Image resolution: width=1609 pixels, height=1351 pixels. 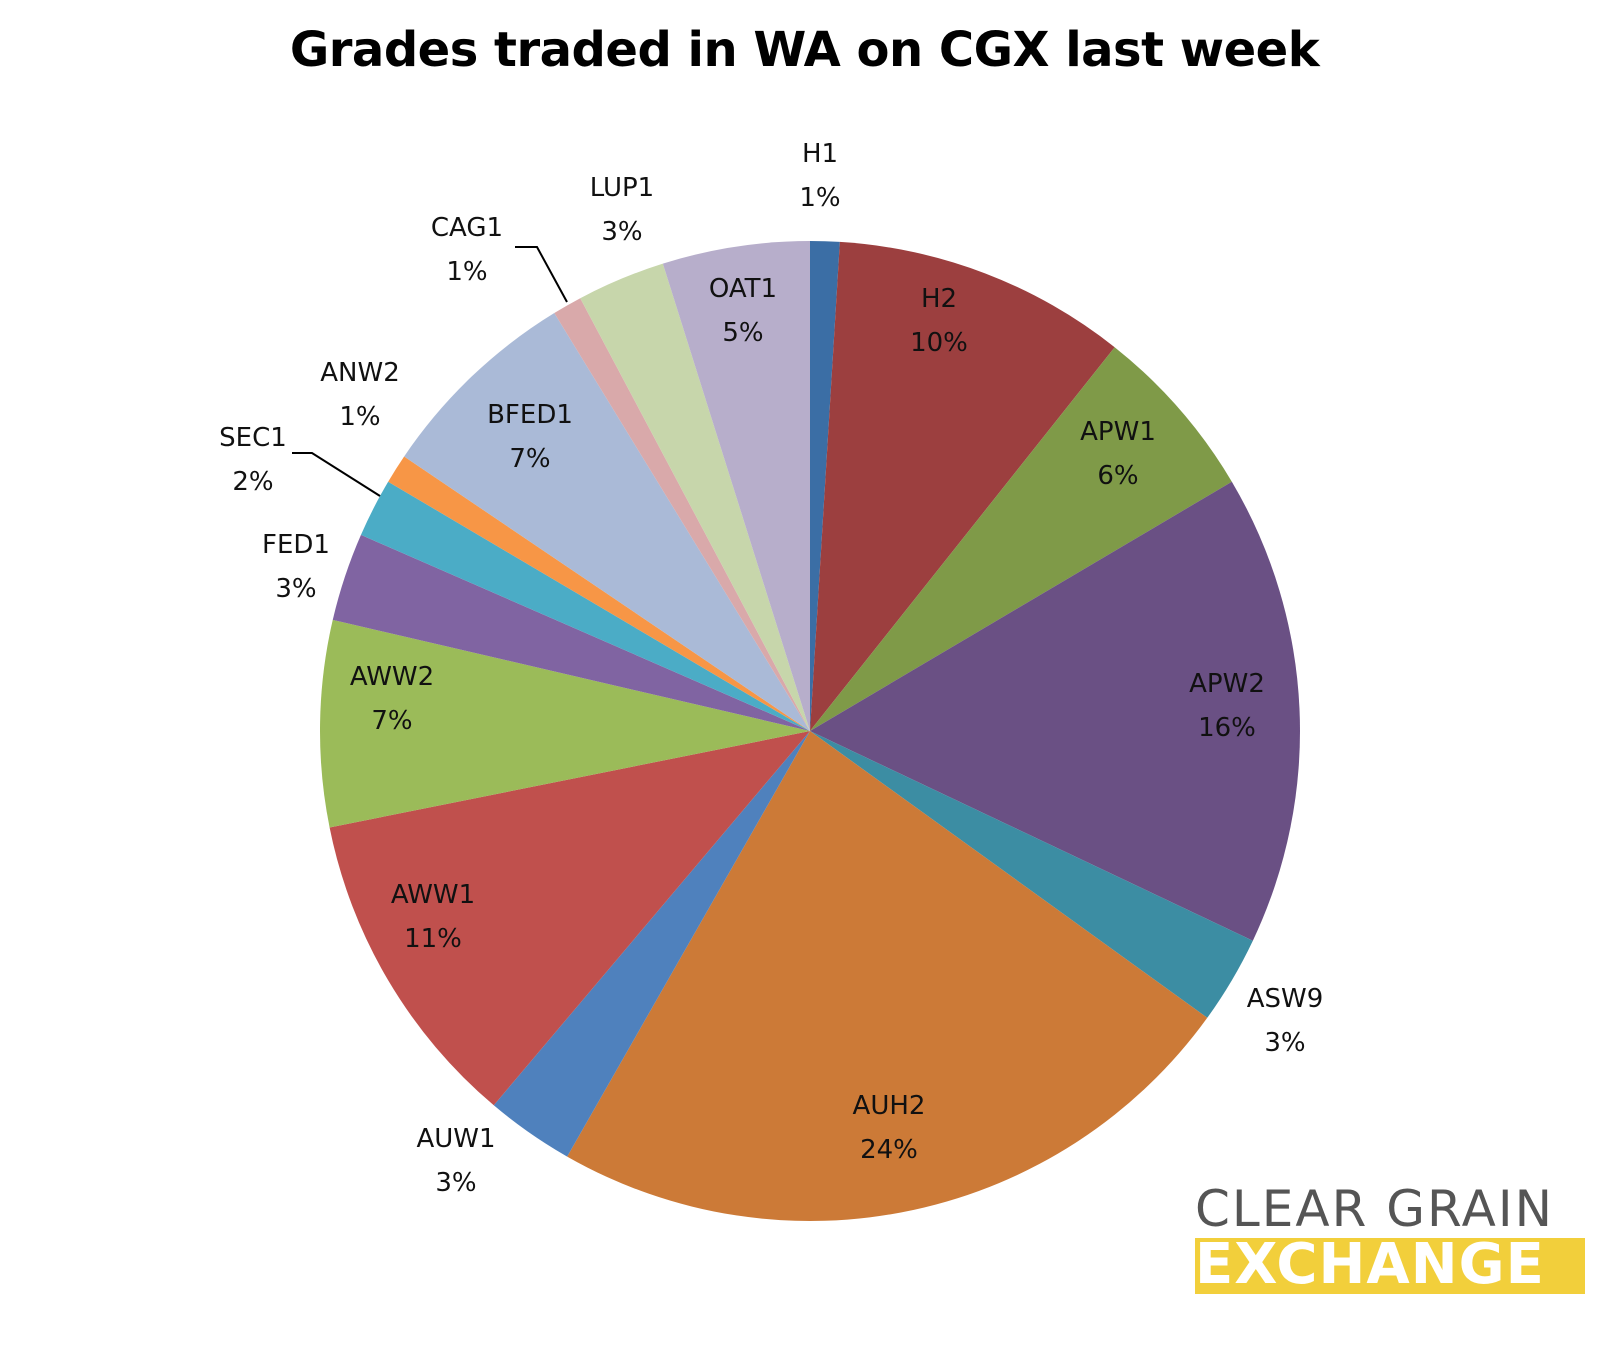 I want to click on slice-percent-asw9: 3%, so click(x=1284, y=1043).